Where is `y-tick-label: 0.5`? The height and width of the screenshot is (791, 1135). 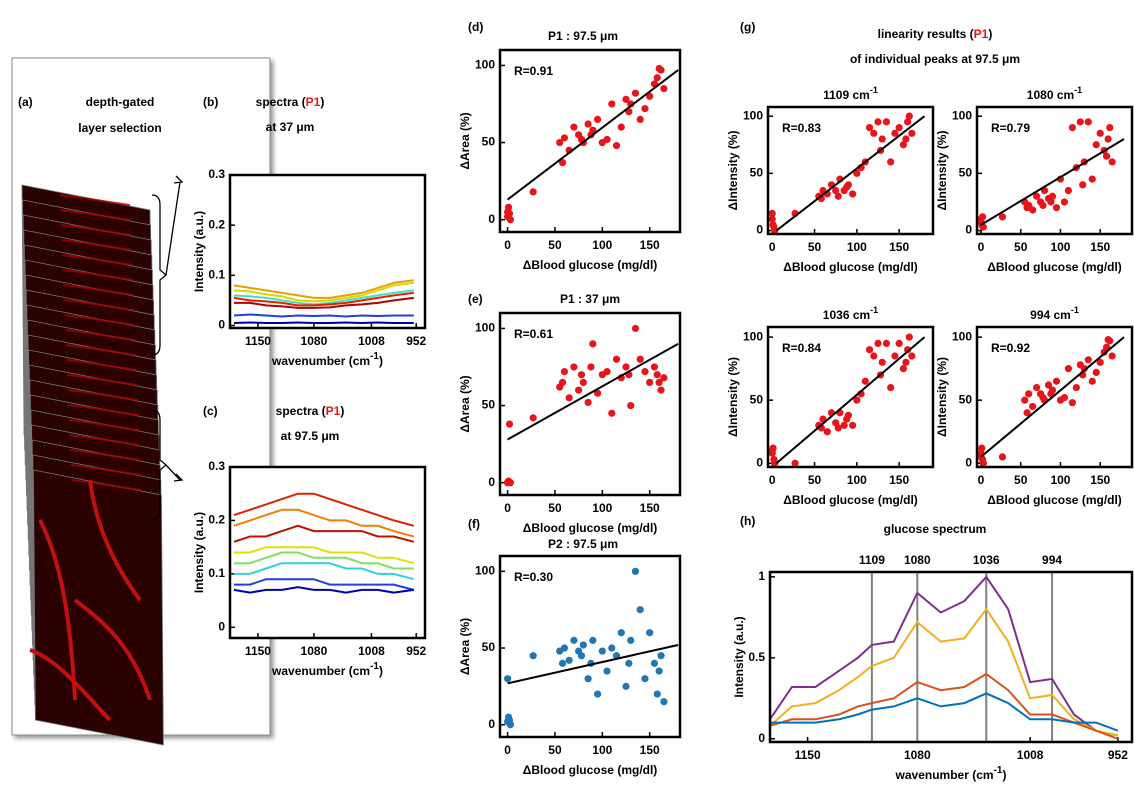
y-tick-label: 0.5 is located at coordinates (756, 657).